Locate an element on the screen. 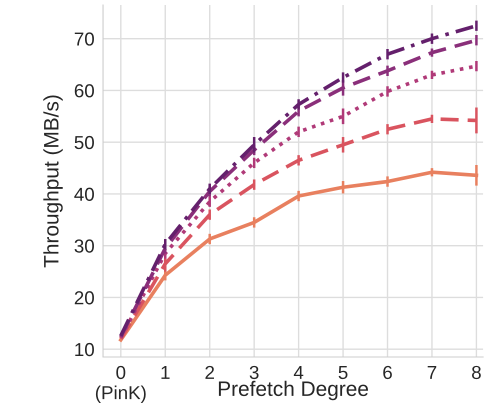 The image size is (486, 420). y-tick-label: 20 is located at coordinates (84, 297).